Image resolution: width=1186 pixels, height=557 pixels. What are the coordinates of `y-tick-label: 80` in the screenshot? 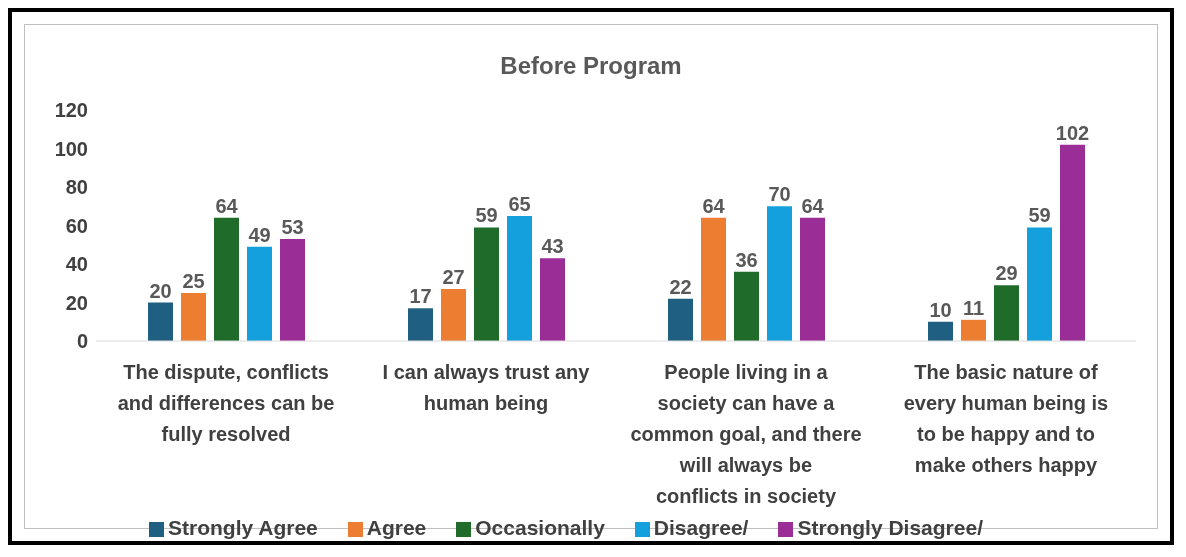 It's located at (76, 187).